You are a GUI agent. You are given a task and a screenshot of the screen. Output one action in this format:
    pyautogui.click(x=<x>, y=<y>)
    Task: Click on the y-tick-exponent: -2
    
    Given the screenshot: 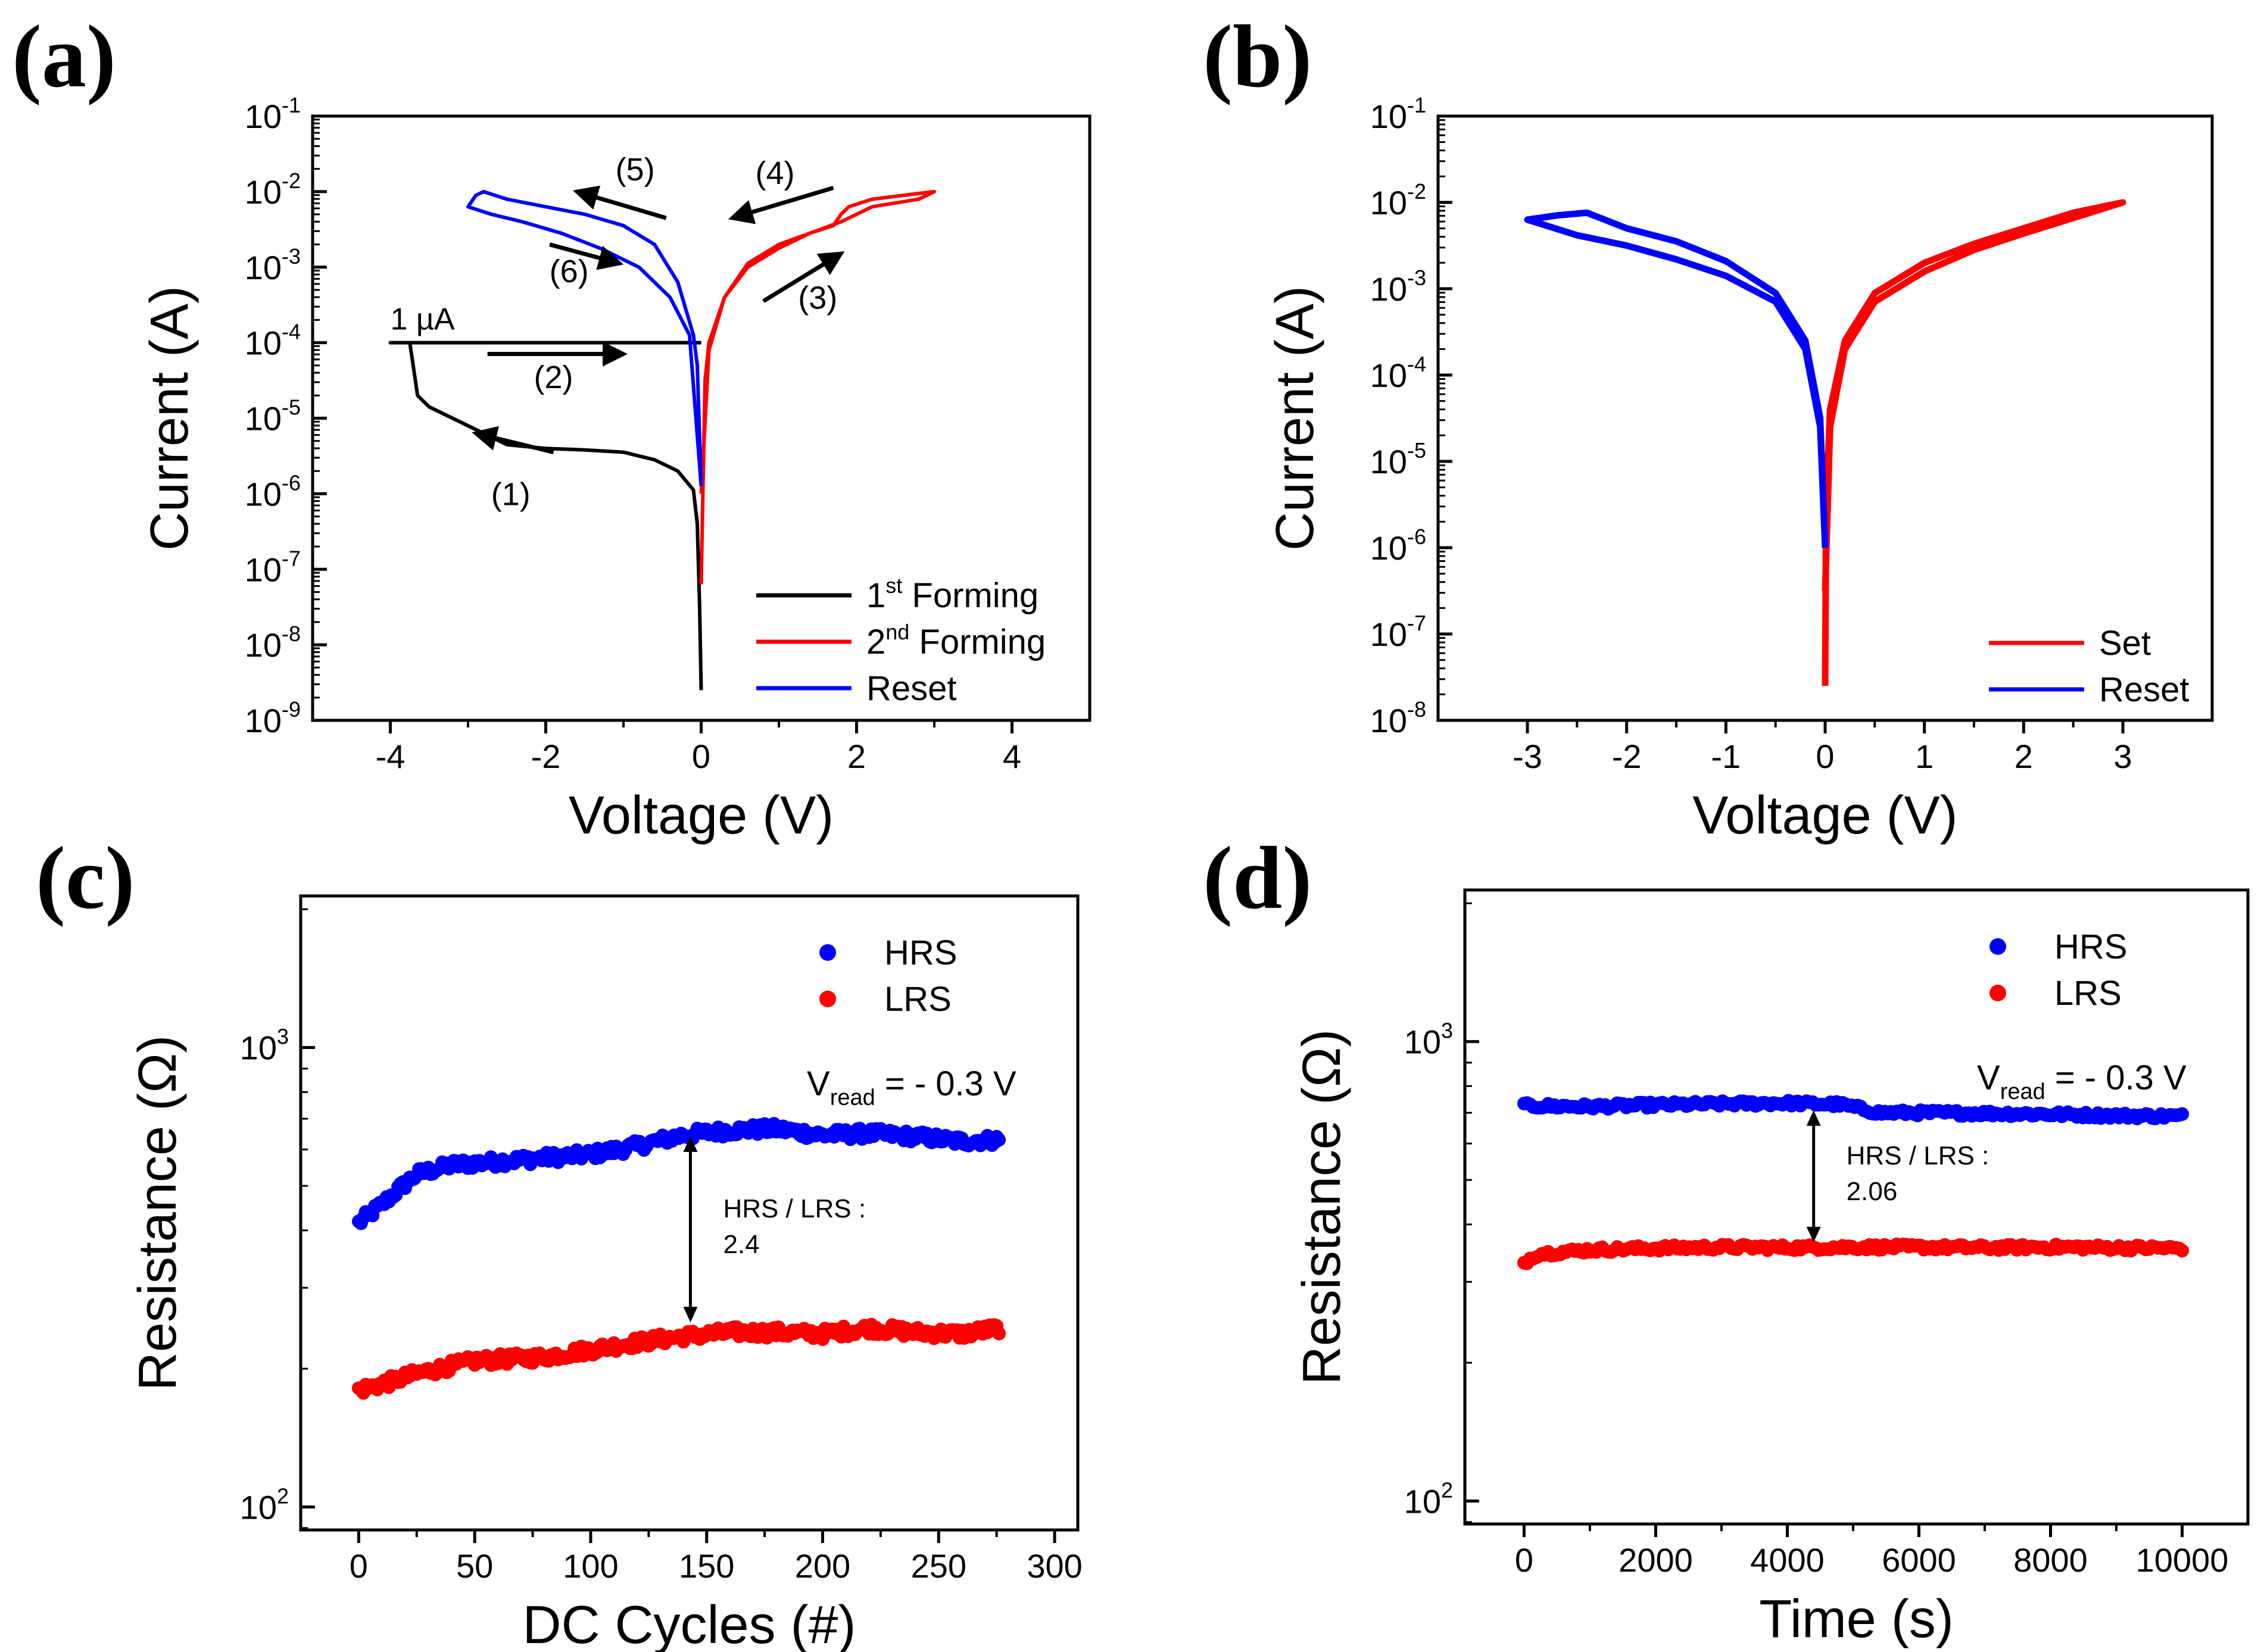 What is the action you would take?
    pyautogui.click(x=1416, y=191)
    